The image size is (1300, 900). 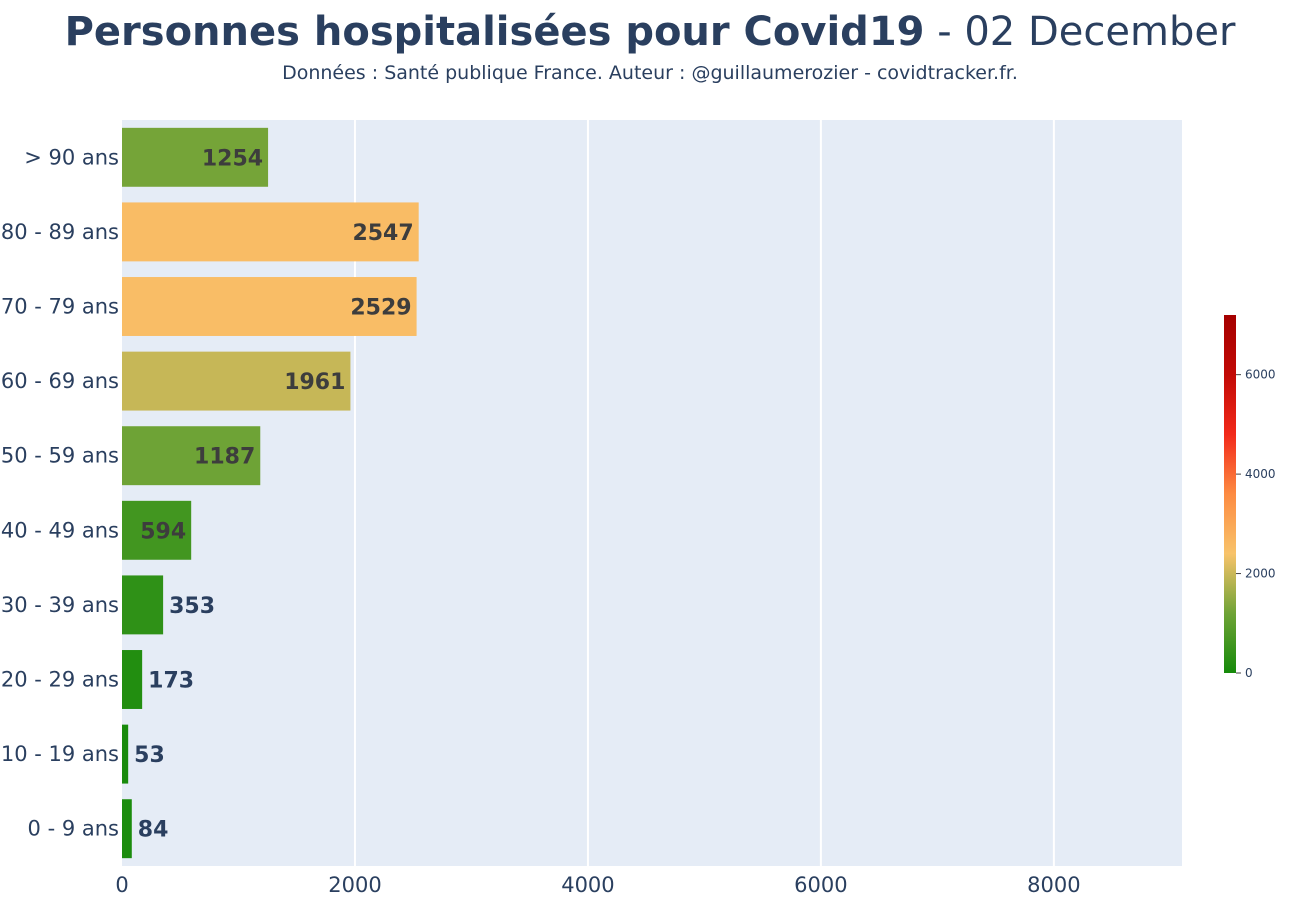 I want to click on x-tick-label: 8000, so click(x=1053, y=885).